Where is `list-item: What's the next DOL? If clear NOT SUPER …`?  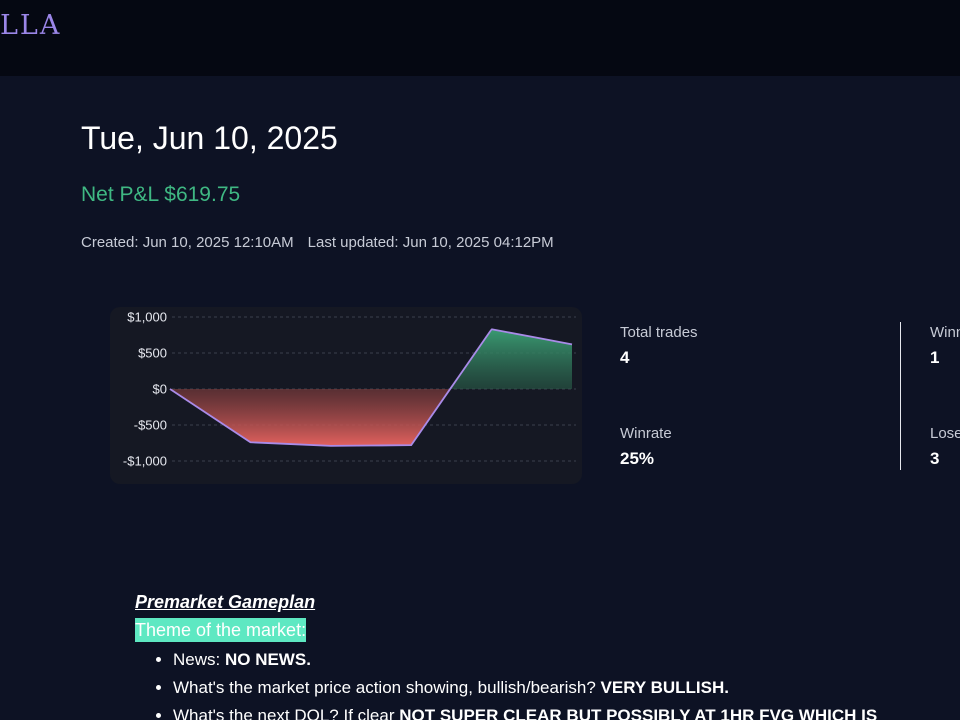 list-item: What's the next DOL? If clear NOT SUPER … is located at coordinates (566, 711).